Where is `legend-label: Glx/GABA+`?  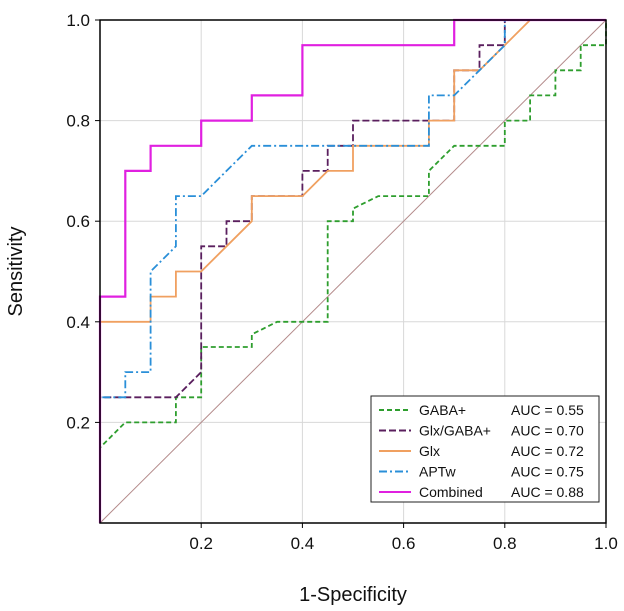 legend-label: Glx/GABA+ is located at coordinates (455, 431).